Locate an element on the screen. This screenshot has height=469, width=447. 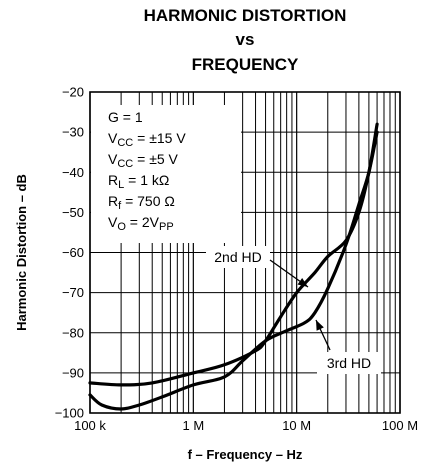
y-tick-label: −30 is located at coordinates (73, 132).